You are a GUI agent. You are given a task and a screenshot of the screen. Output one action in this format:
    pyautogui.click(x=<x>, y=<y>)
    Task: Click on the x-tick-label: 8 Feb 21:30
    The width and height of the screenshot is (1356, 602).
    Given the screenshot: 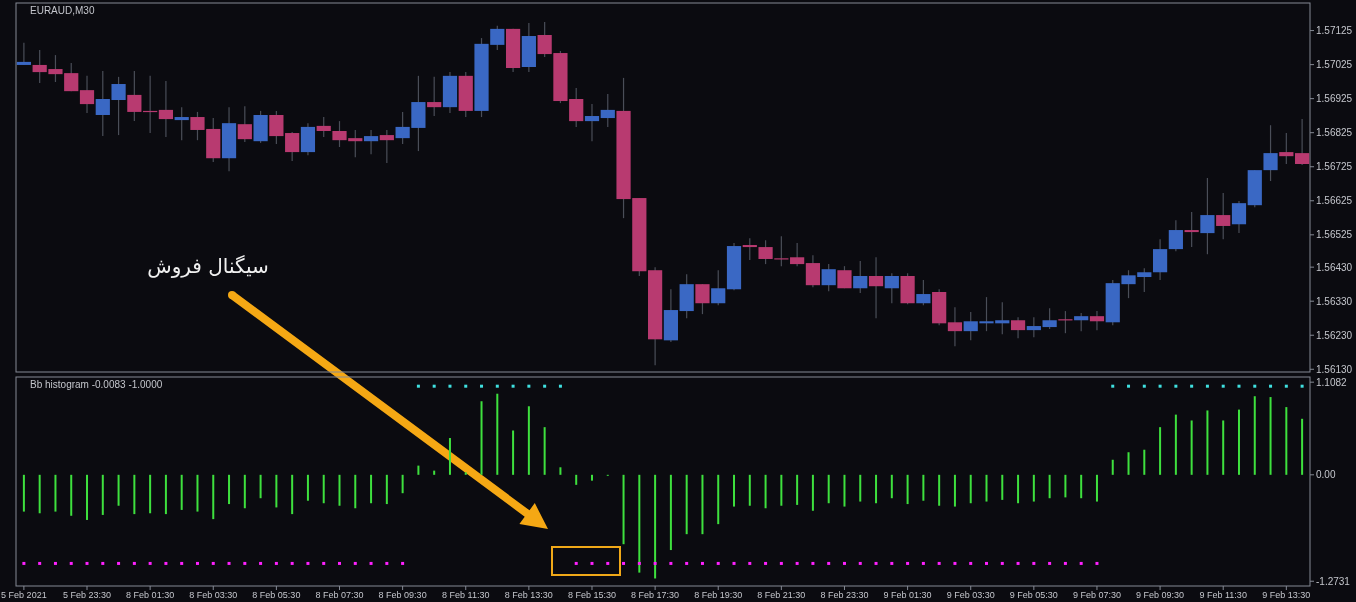 What is the action you would take?
    pyautogui.click(x=781, y=595)
    